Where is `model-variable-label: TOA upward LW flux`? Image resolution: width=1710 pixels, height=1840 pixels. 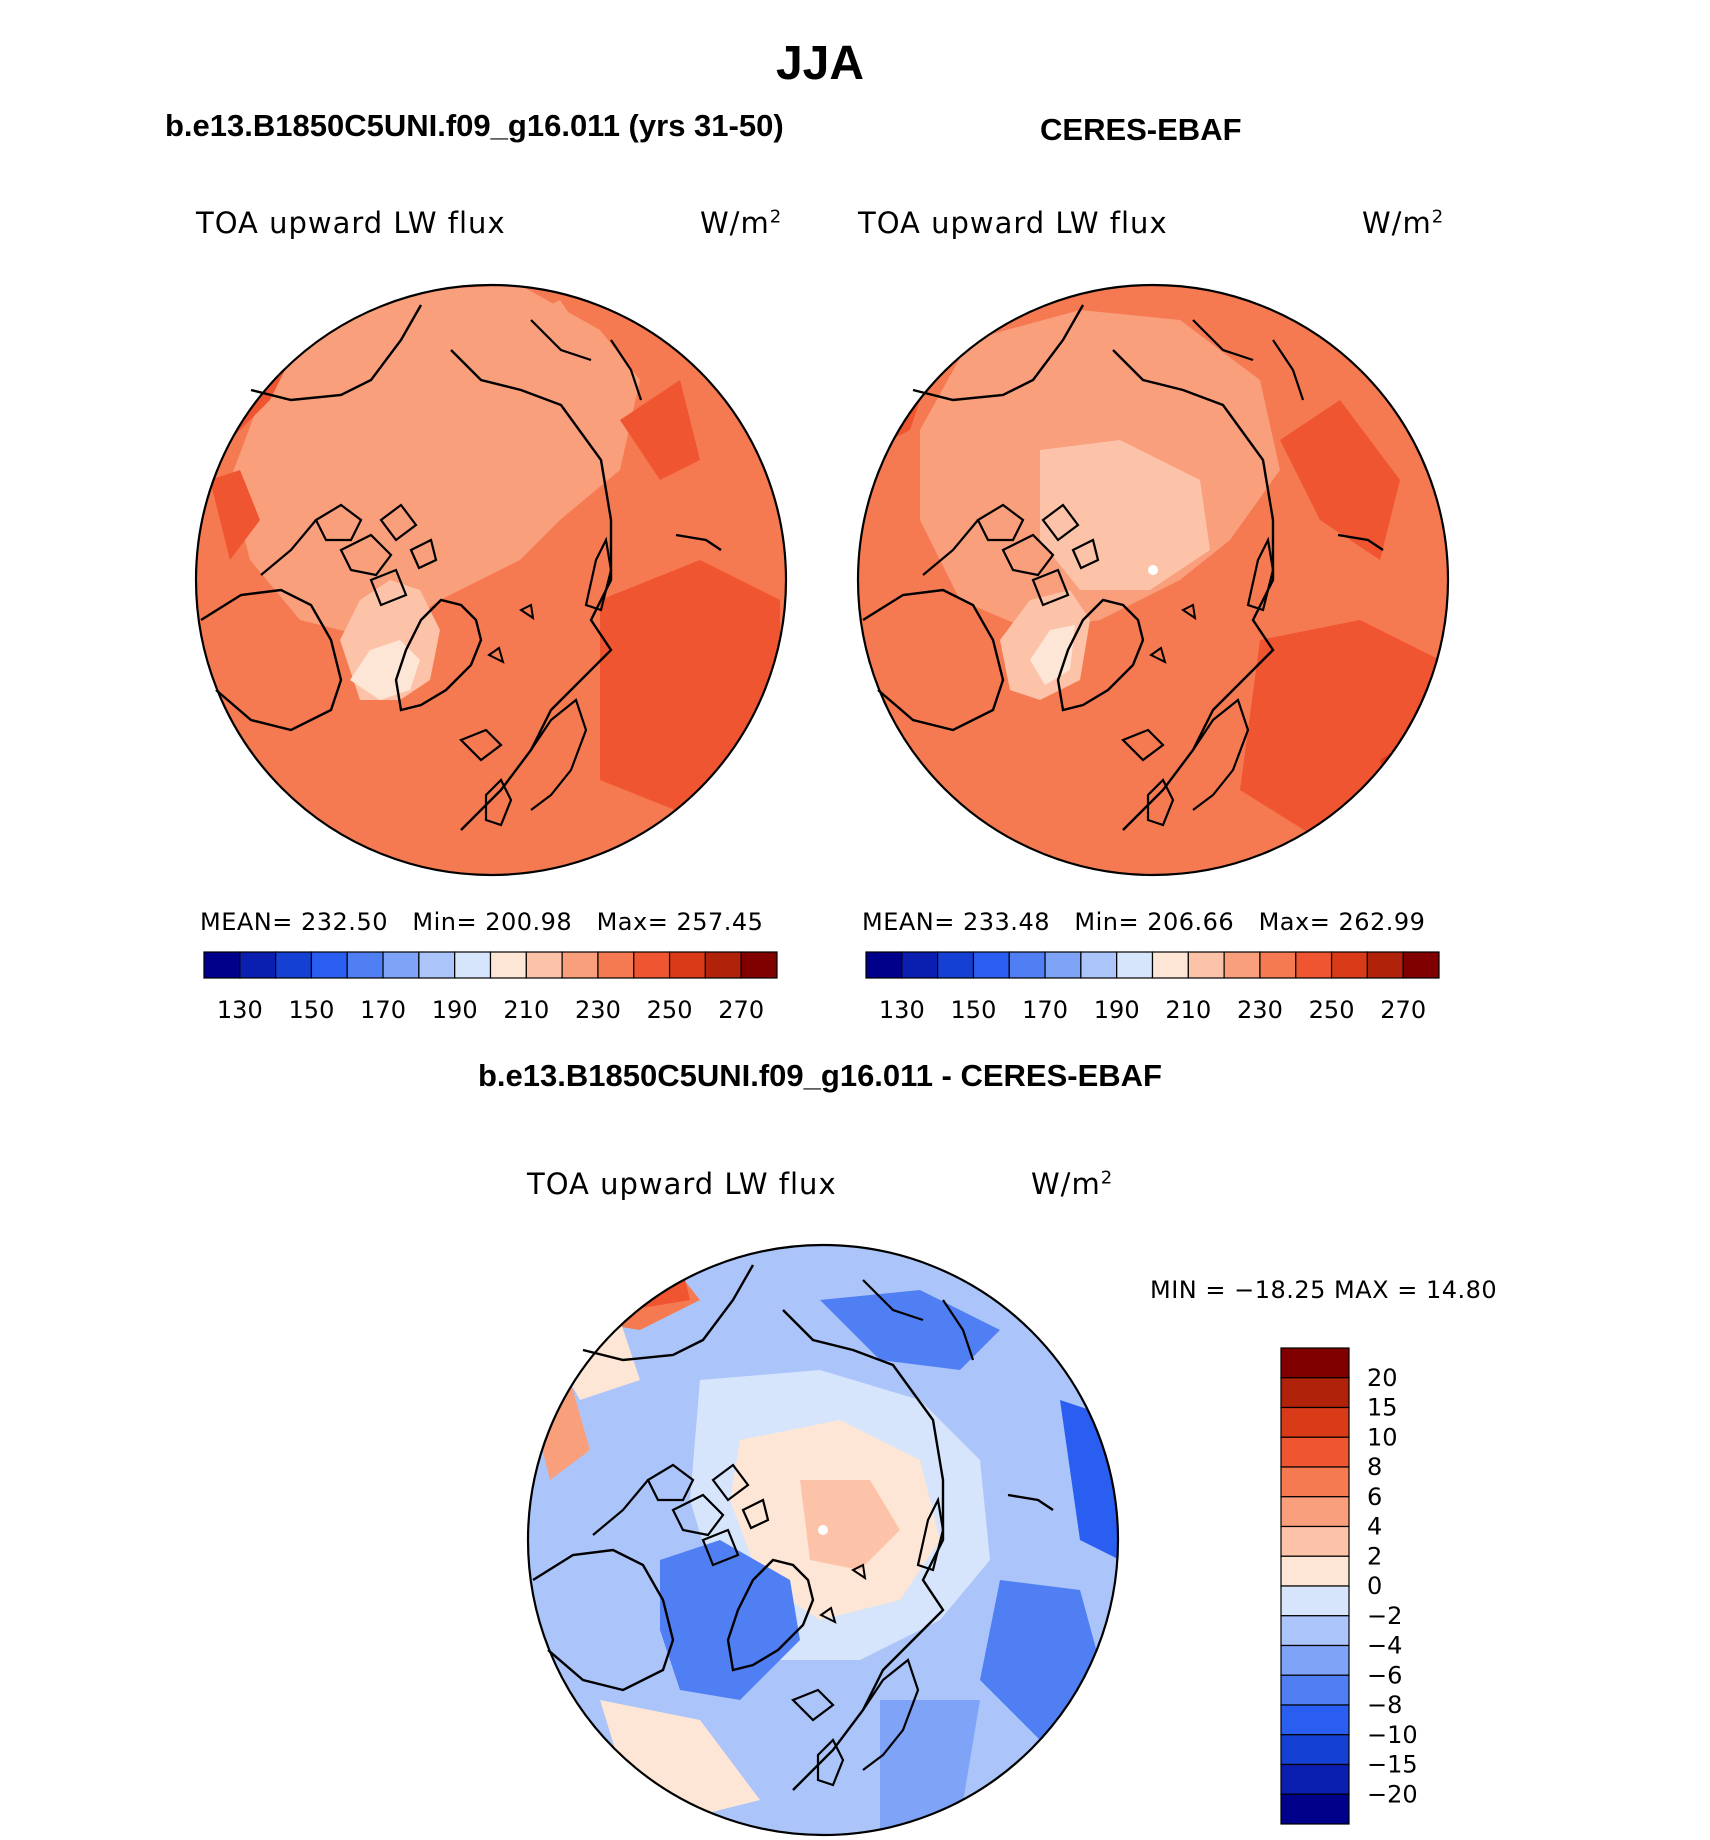 model-variable-label: TOA upward LW flux is located at coordinates (351, 223).